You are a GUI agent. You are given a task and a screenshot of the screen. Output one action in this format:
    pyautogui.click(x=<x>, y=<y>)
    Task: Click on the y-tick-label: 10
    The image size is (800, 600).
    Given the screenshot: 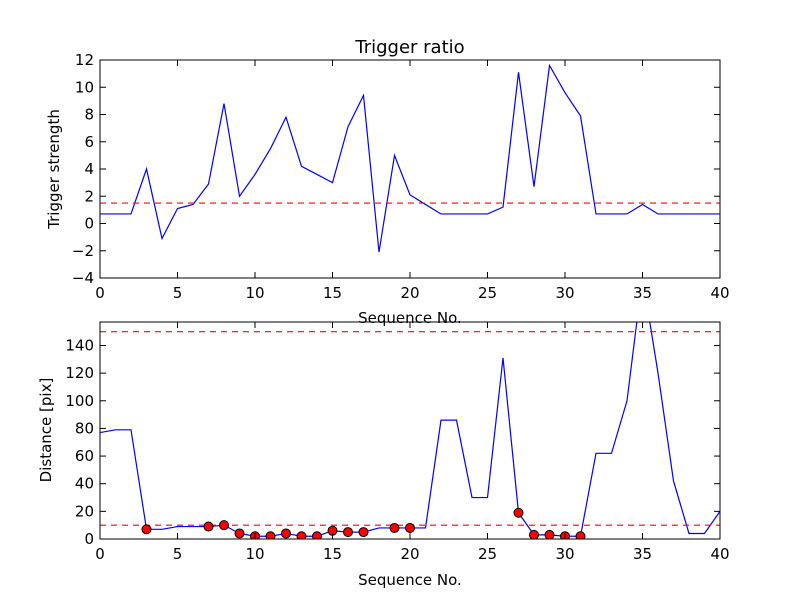 What is the action you would take?
    pyautogui.click(x=84, y=87)
    